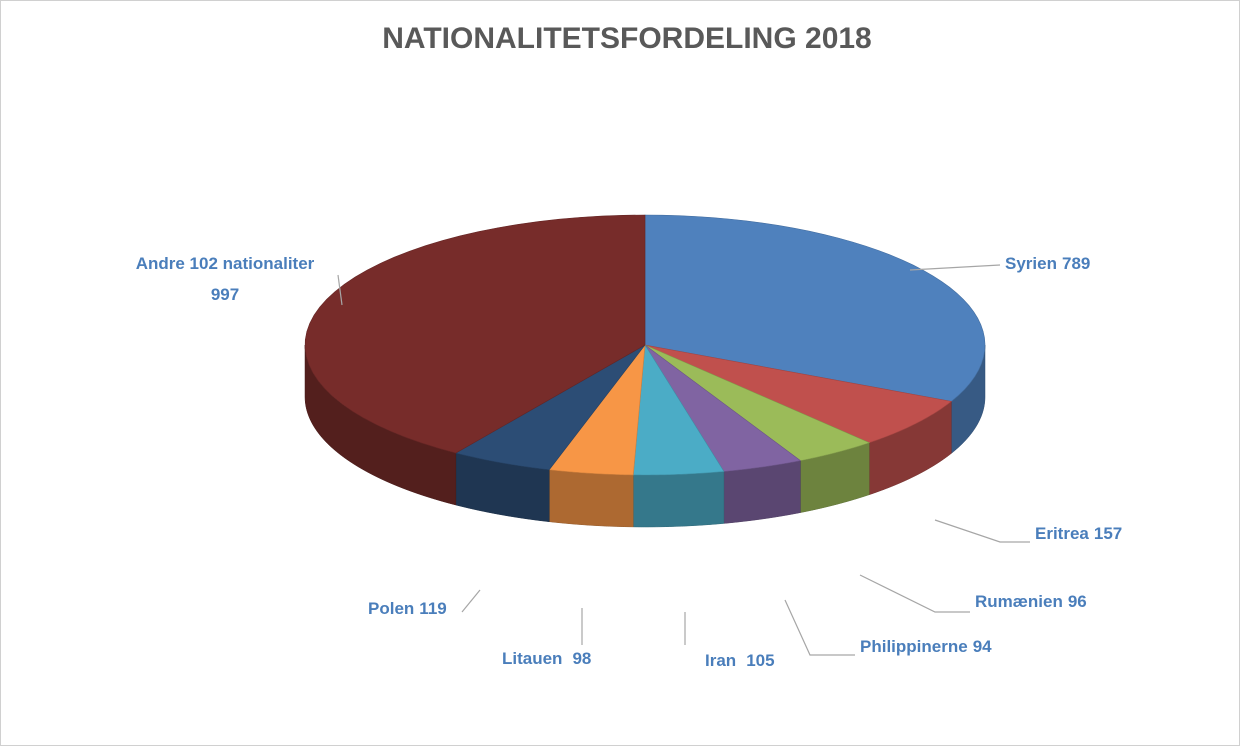 This screenshot has width=1240, height=746. What do you see at coordinates (1077, 601) in the screenshot?
I see `value-label: 96` at bounding box center [1077, 601].